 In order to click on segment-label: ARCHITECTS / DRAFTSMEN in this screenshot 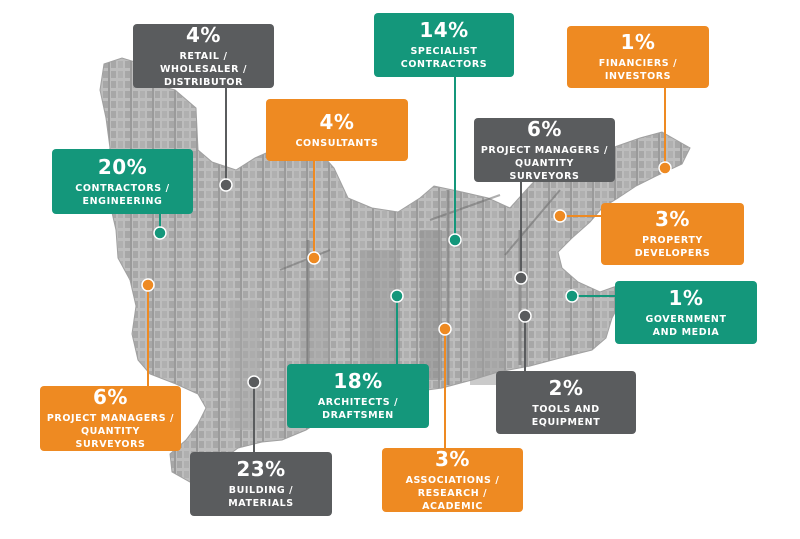, I will do `click(358, 409)`.